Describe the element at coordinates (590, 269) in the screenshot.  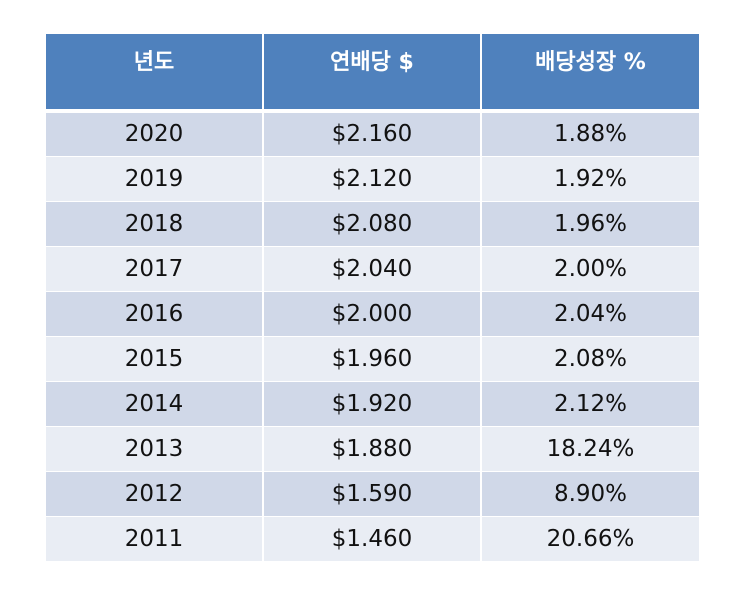
I see `cell-dividend-growth: 2.00%` at that location.